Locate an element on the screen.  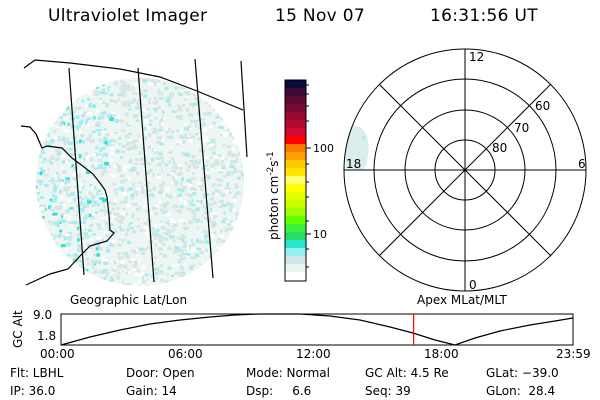
colorbar-tick-10: 10 is located at coordinates (320, 234).